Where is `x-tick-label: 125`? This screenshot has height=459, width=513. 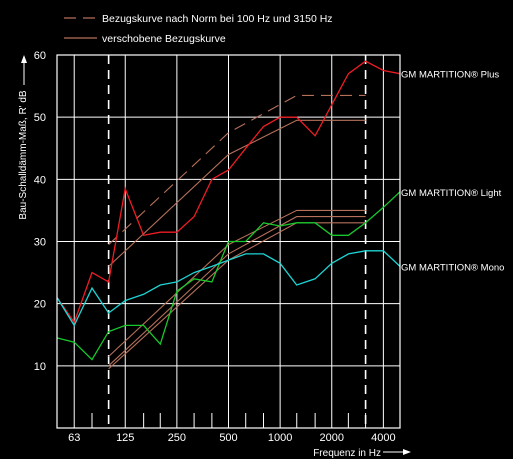
x-tick-label: 125 is located at coordinates (125, 438).